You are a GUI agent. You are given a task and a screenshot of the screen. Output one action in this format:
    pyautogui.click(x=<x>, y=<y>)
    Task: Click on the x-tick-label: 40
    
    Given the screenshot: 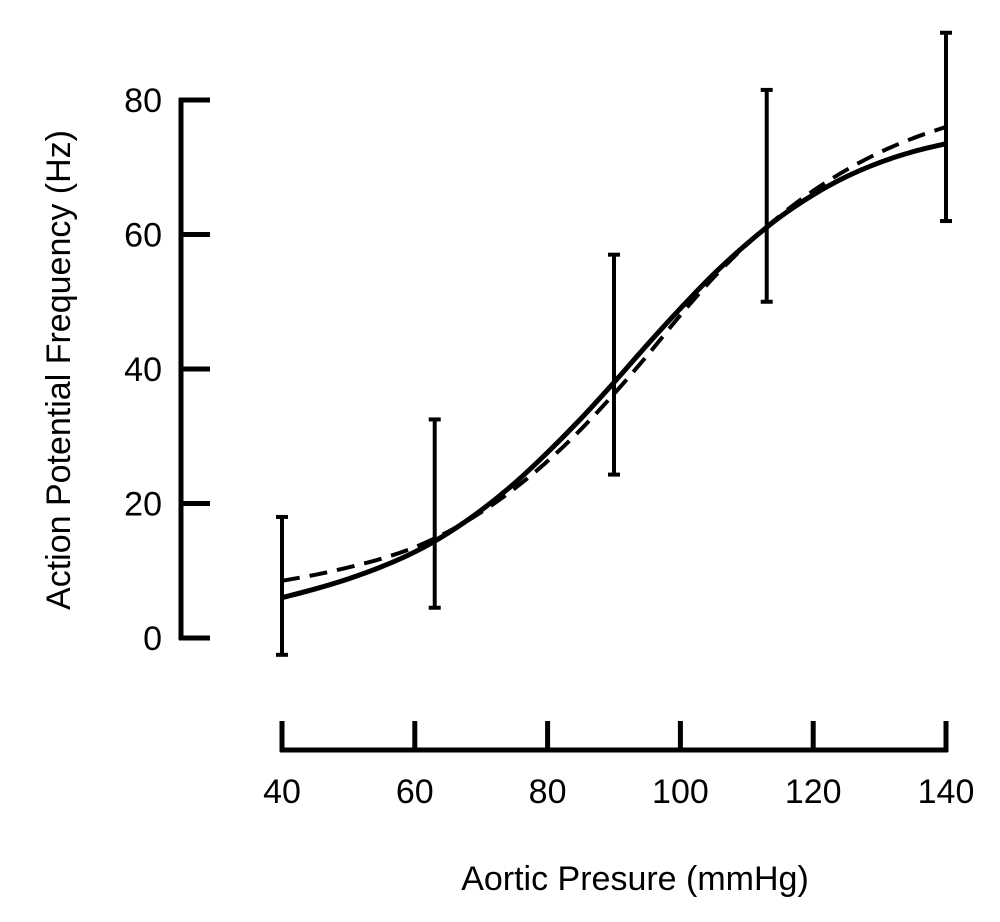 What is the action you would take?
    pyautogui.click(x=282, y=792)
    